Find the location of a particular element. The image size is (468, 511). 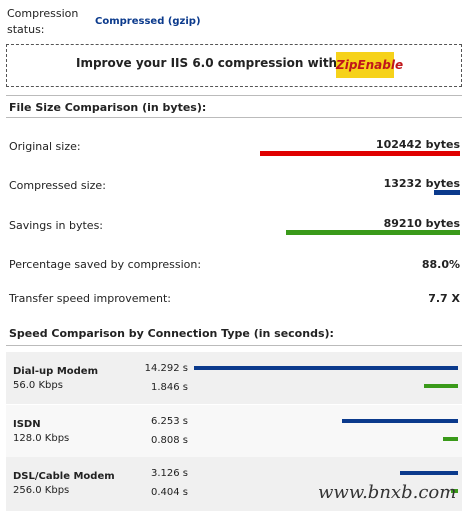

watermark: www.bnxb.com is located at coordinates (387, 492).